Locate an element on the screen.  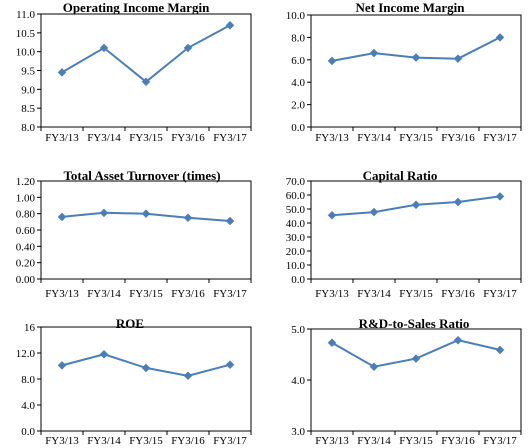
y-tick-label: 9.5 is located at coordinates (28, 72).